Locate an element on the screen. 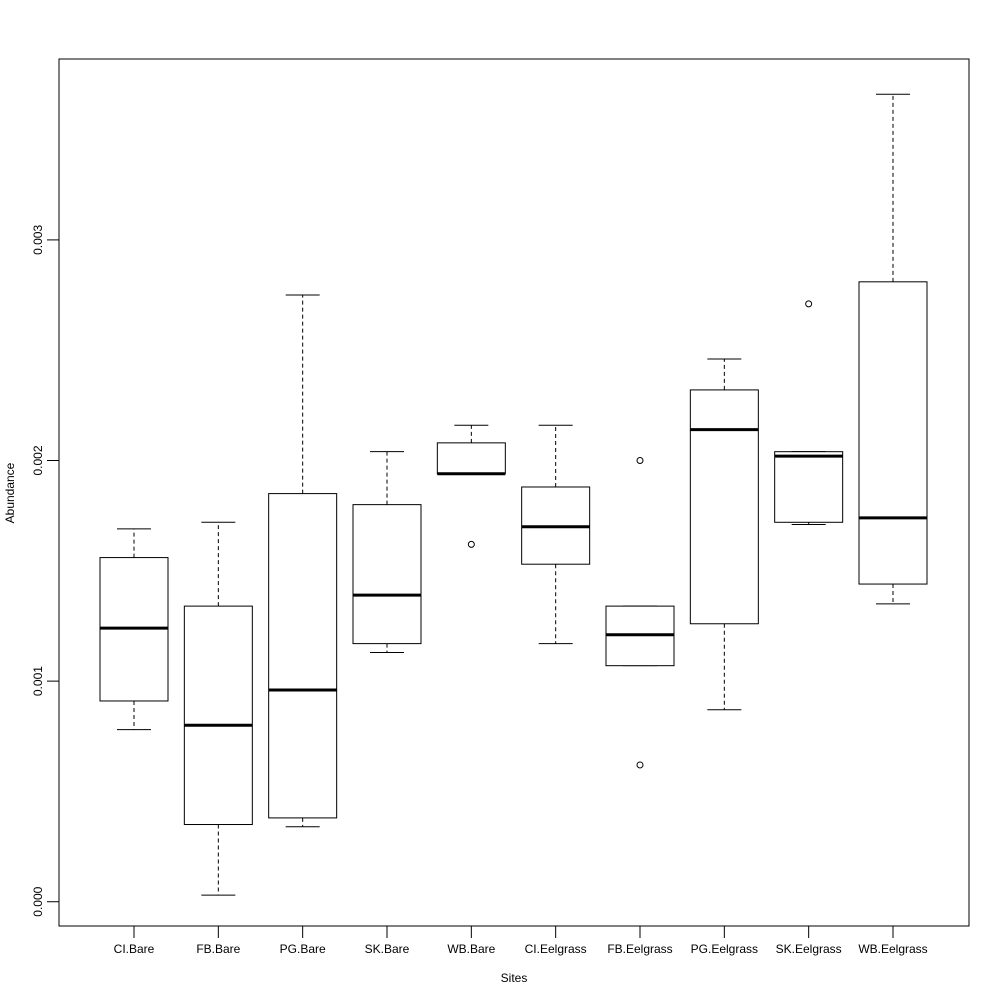  box-PG.Bare is located at coordinates (303, 561).